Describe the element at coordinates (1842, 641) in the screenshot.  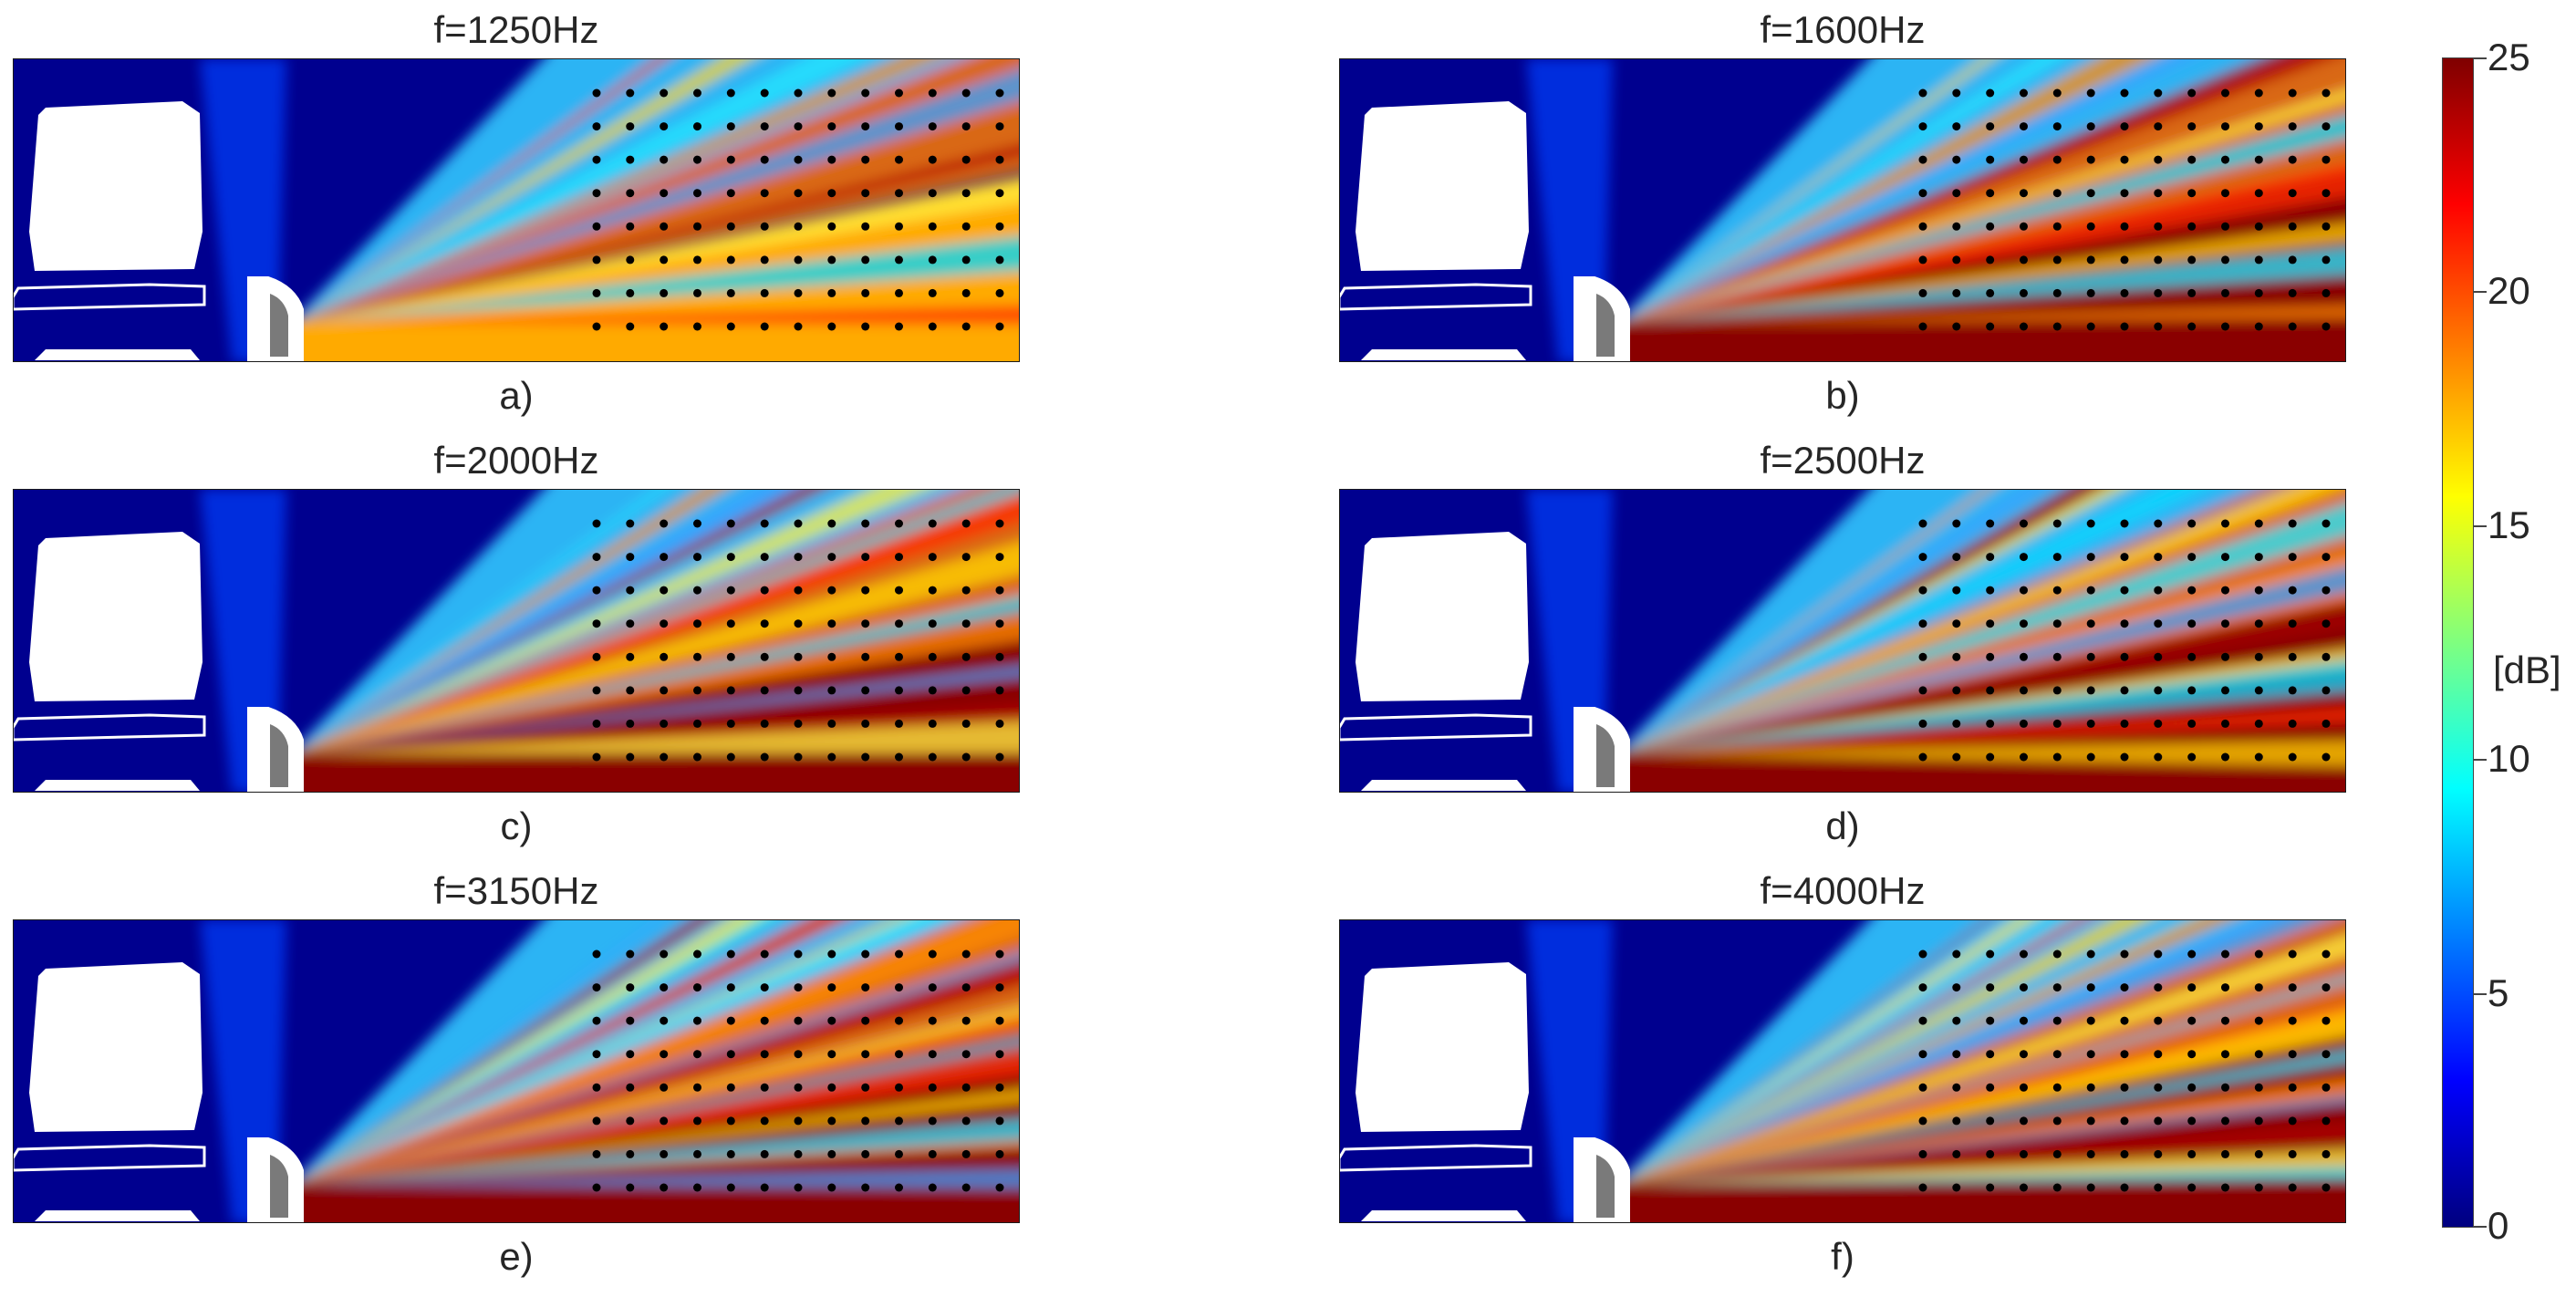
I see `panel-frame` at that location.